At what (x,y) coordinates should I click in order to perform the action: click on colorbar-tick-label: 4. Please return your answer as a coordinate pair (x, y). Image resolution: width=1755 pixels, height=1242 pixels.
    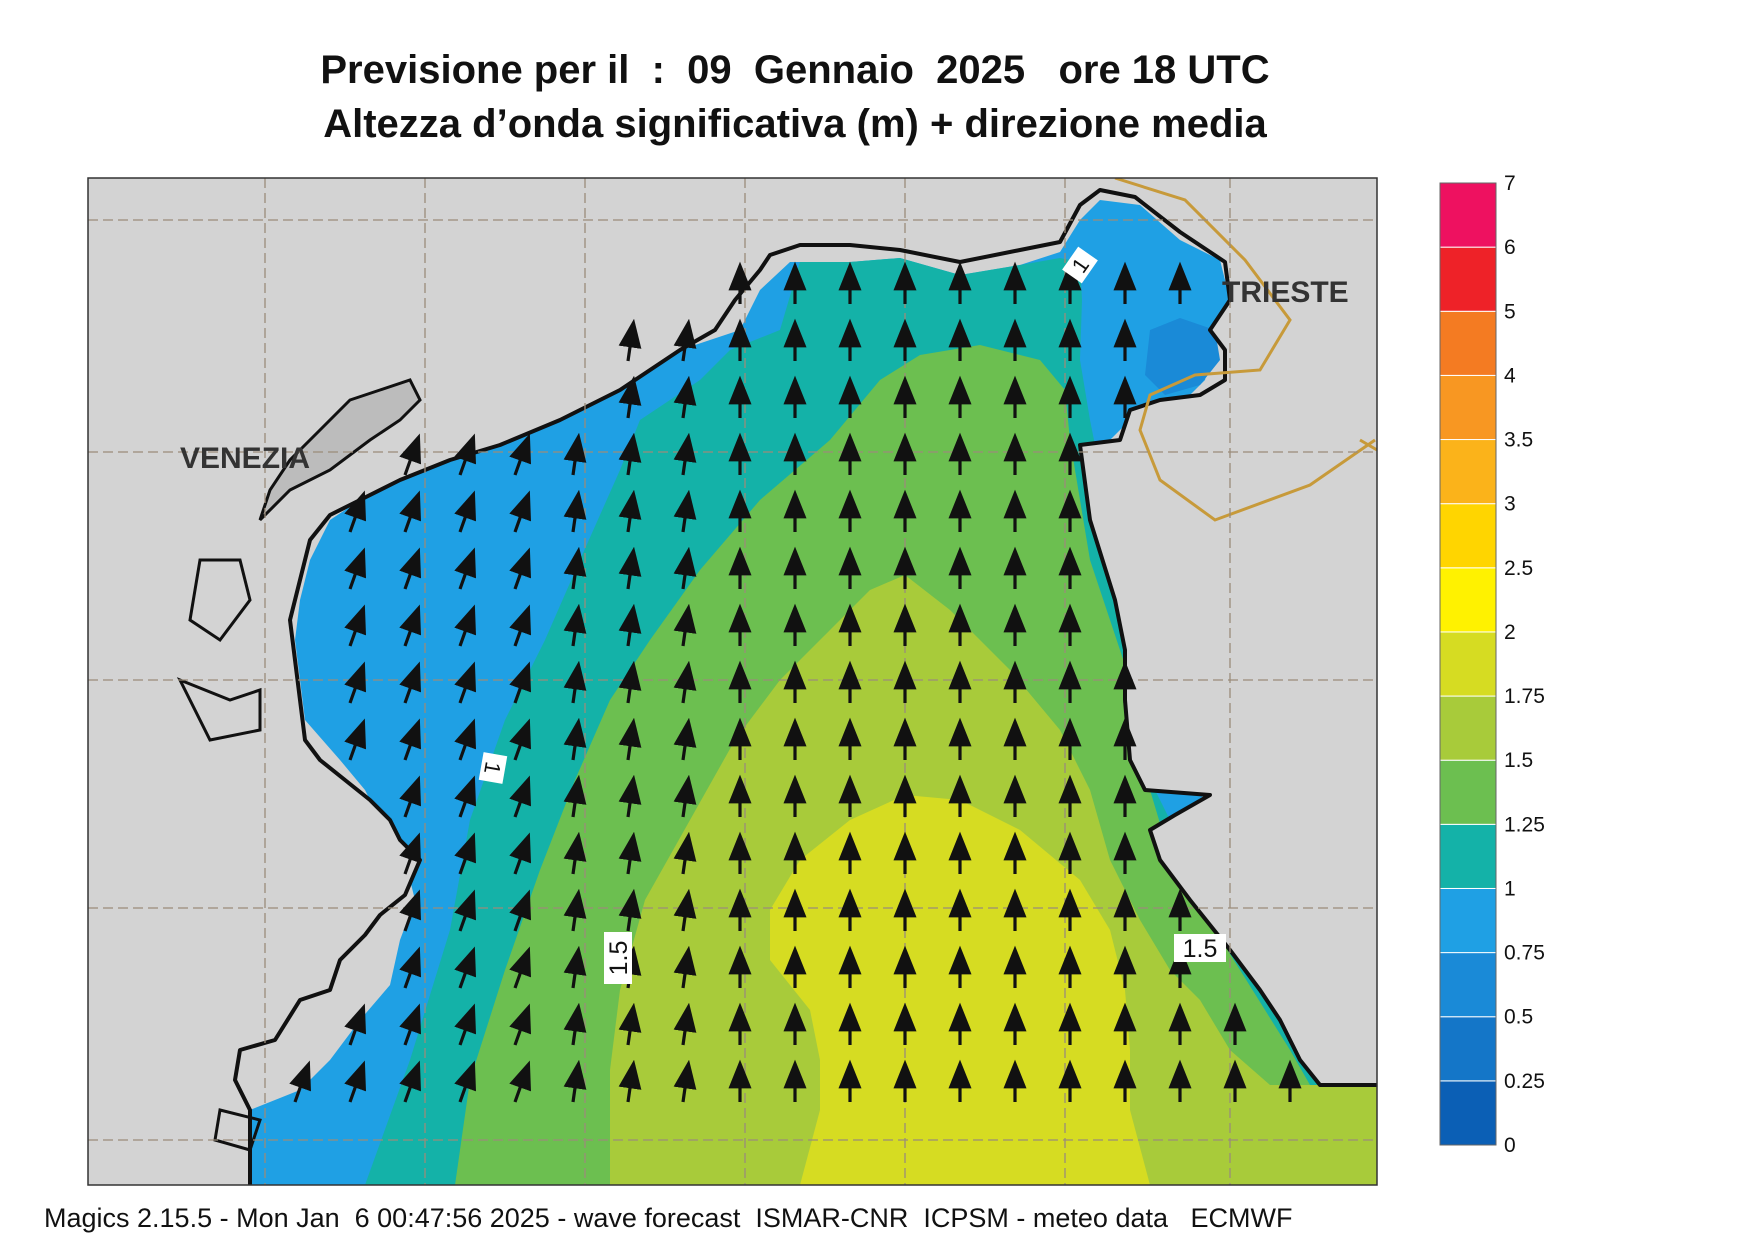
    Looking at the image, I should click on (1510, 375).